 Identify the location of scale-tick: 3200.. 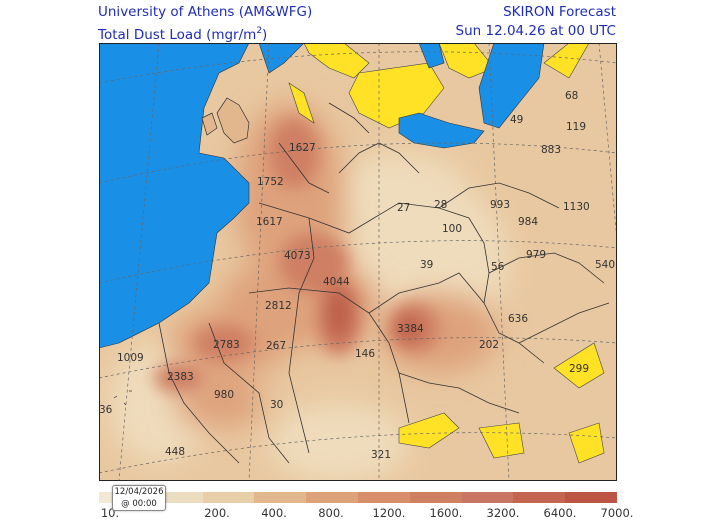
(503, 513).